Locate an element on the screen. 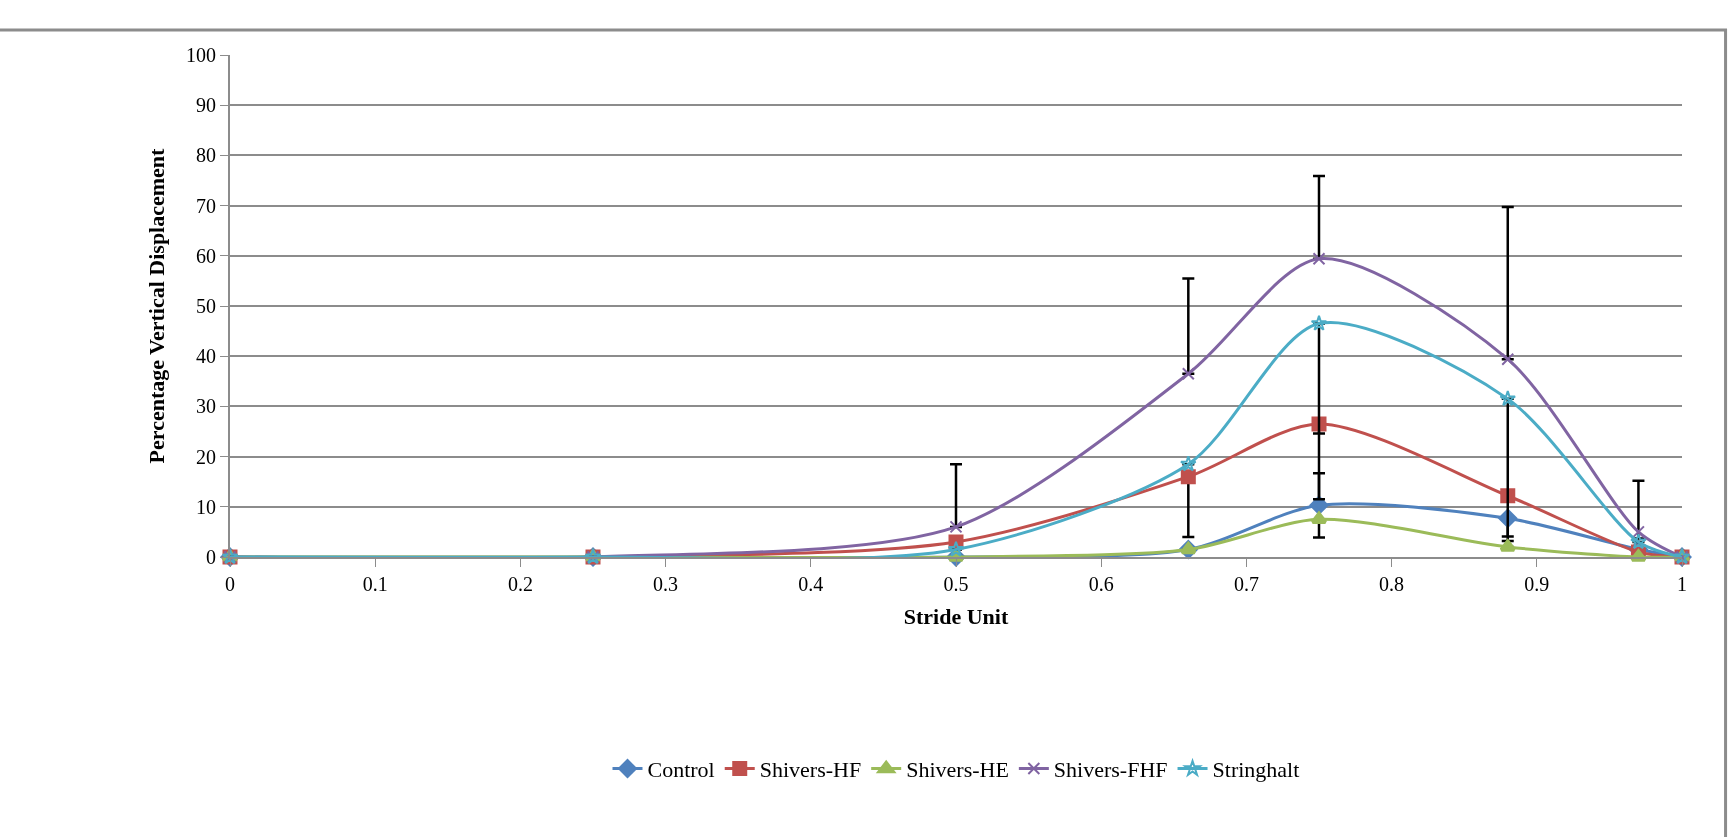  x-tick-label: 0.8 is located at coordinates (1392, 584).